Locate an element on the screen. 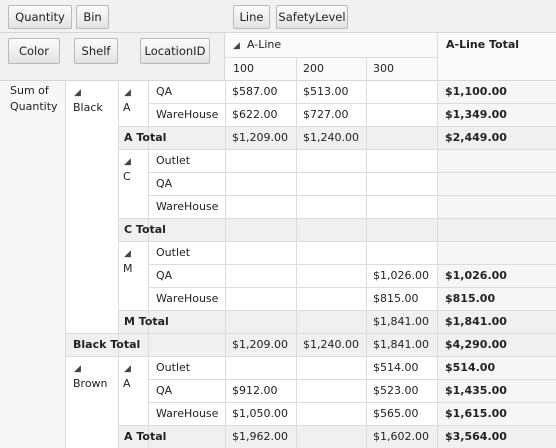 This screenshot has width=556, height=448. value-cell: $514.00 is located at coordinates (396, 367).